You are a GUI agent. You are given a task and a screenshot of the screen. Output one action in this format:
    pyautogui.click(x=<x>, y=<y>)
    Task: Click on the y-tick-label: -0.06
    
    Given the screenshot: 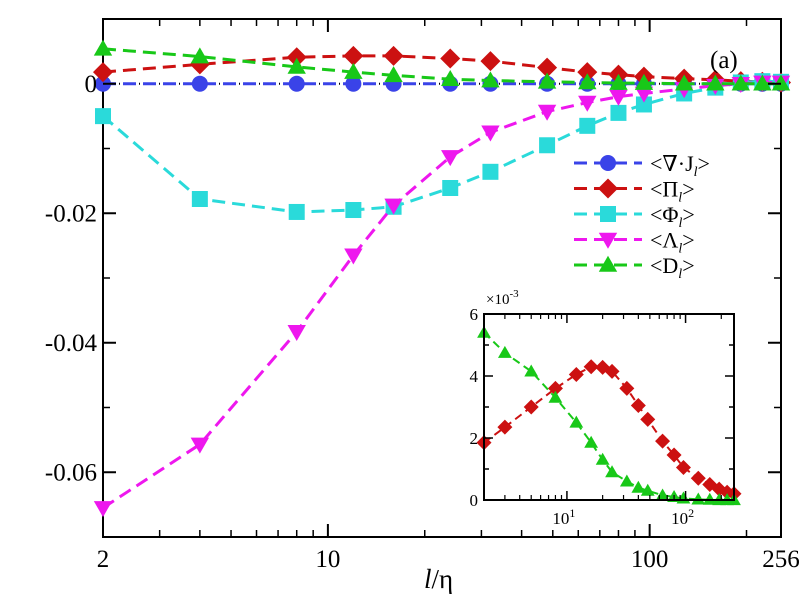 What is the action you would take?
    pyautogui.click(x=71, y=472)
    